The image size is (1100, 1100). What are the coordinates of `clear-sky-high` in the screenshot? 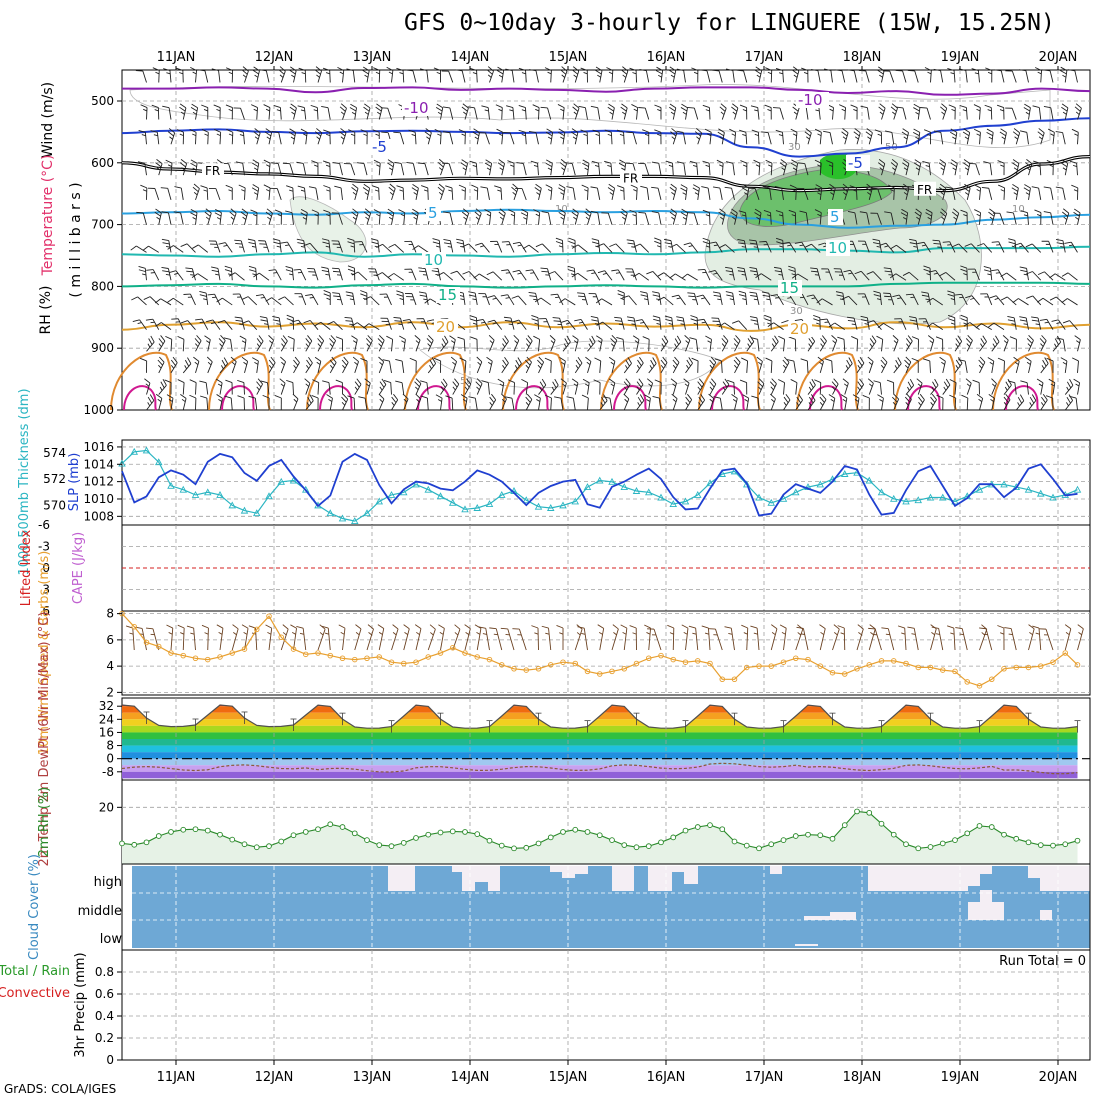 It's located at (468, 878).